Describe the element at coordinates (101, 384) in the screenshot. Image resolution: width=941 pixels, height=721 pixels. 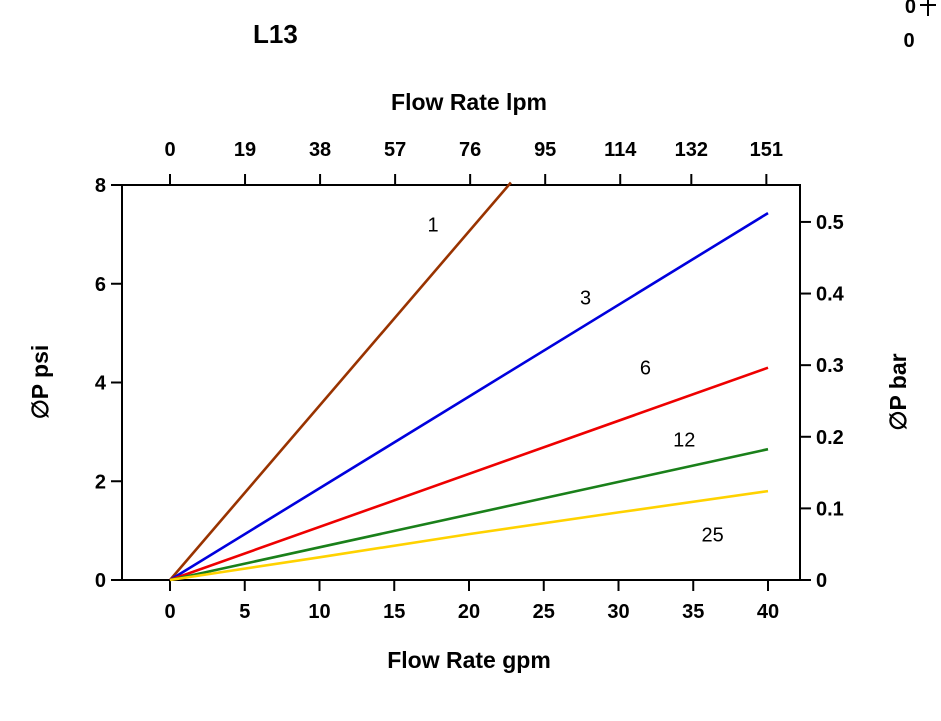
I see `left-tick-label: 4` at that location.